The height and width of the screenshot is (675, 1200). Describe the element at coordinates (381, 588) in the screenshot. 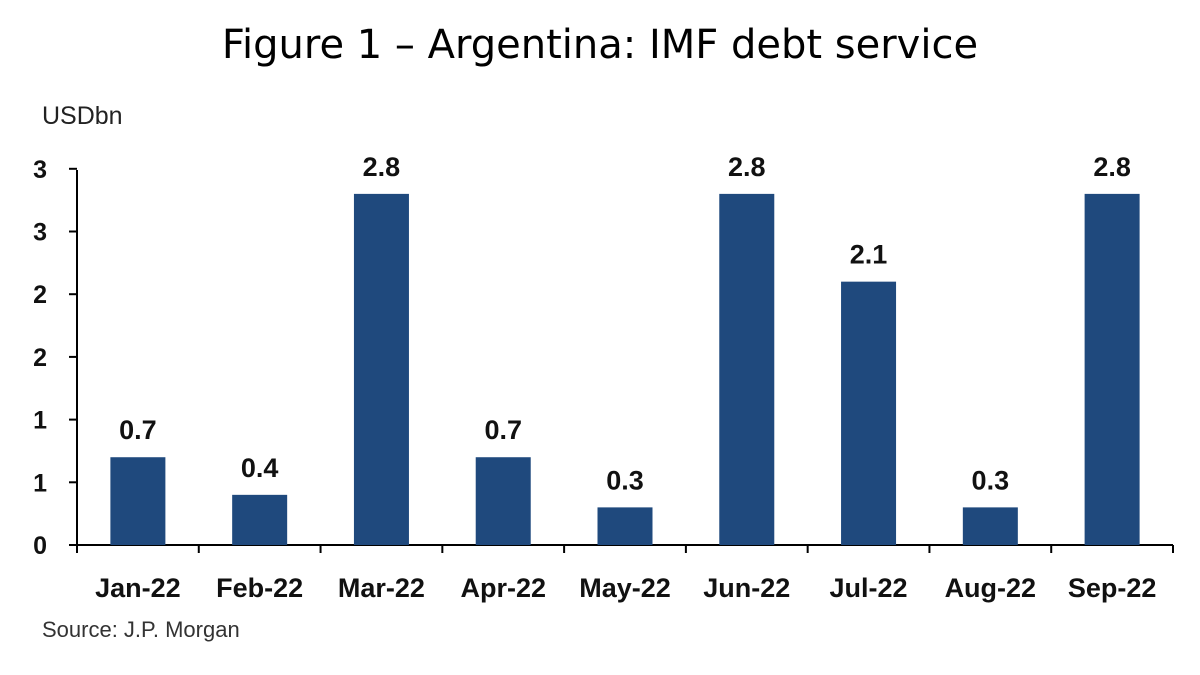

I see `x-tick-label: Mar-22` at that location.